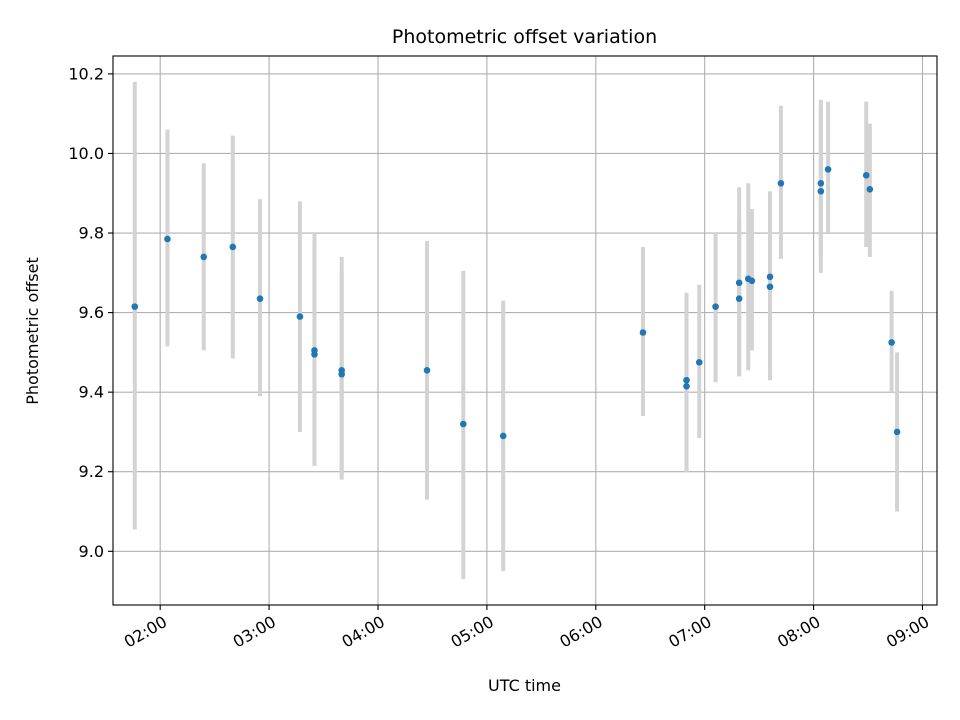 This screenshot has height=720, width=960. What do you see at coordinates (91, 233) in the screenshot?
I see `y-tick-label: 9.8` at bounding box center [91, 233].